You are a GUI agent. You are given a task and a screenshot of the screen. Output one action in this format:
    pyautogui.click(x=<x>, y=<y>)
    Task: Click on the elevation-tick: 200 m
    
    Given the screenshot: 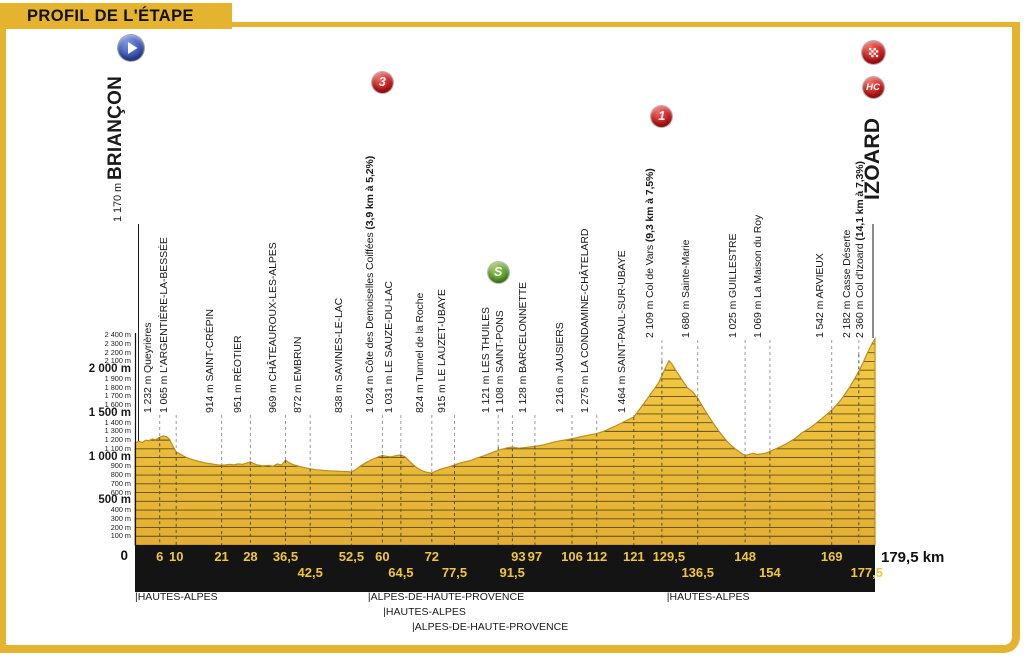 What is the action you would take?
    pyautogui.click(x=120, y=527)
    